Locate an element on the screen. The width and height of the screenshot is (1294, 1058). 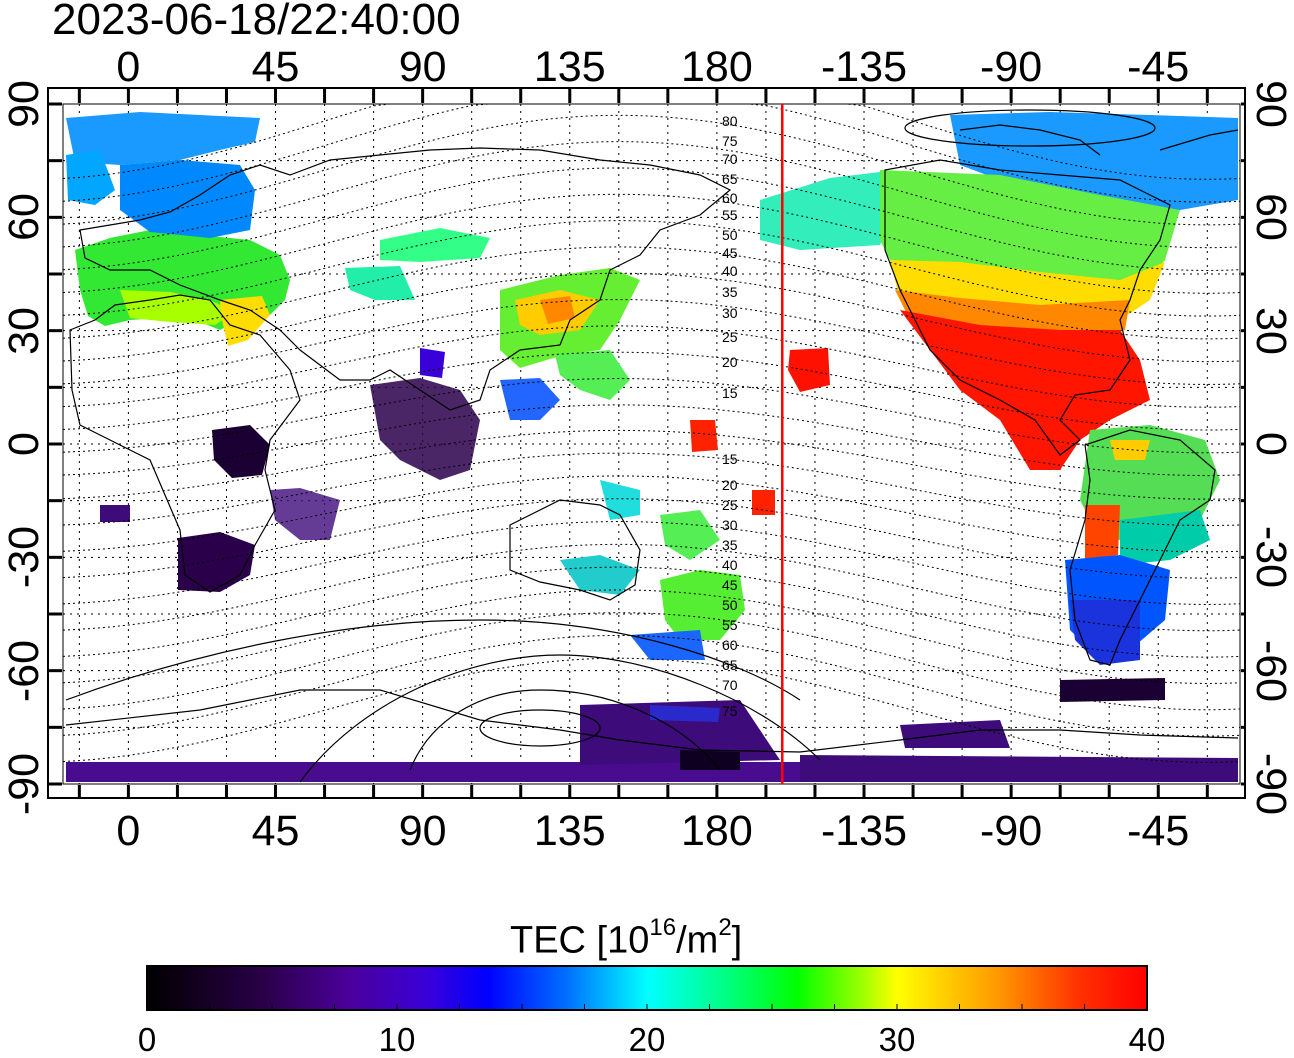
colorbar is located at coordinates (647, 988).